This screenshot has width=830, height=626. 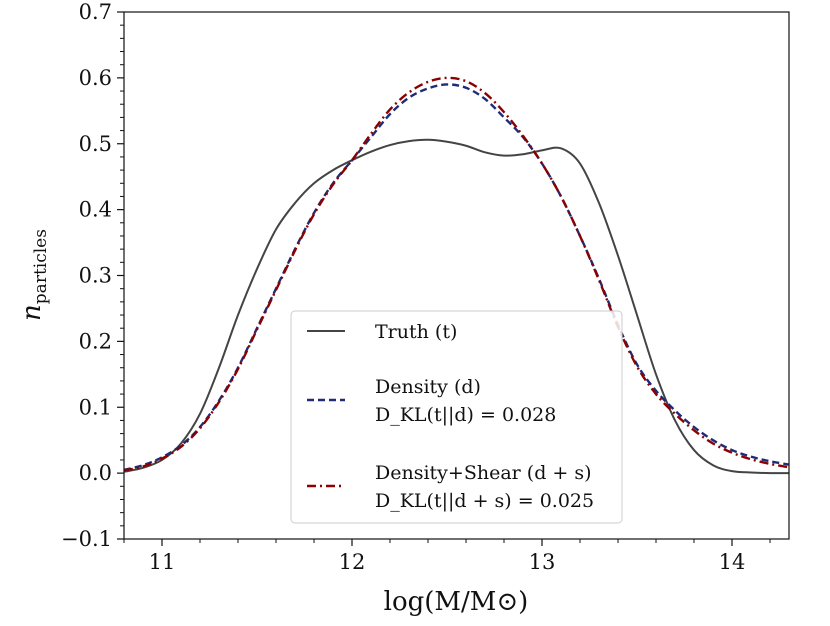 What do you see at coordinates (162, 562) in the screenshot?
I see `x-tick-label: 11` at bounding box center [162, 562].